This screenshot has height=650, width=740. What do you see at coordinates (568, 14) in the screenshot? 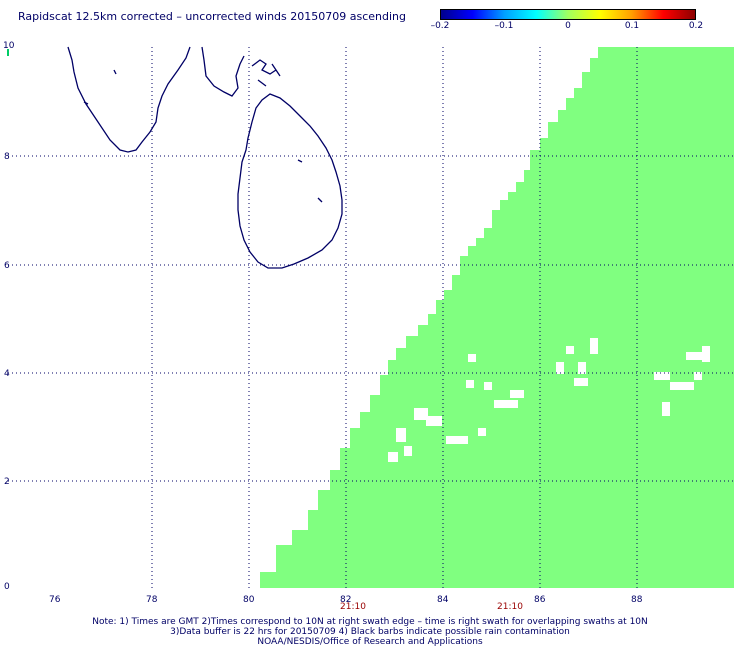
I see `colorbar` at bounding box center [568, 14].